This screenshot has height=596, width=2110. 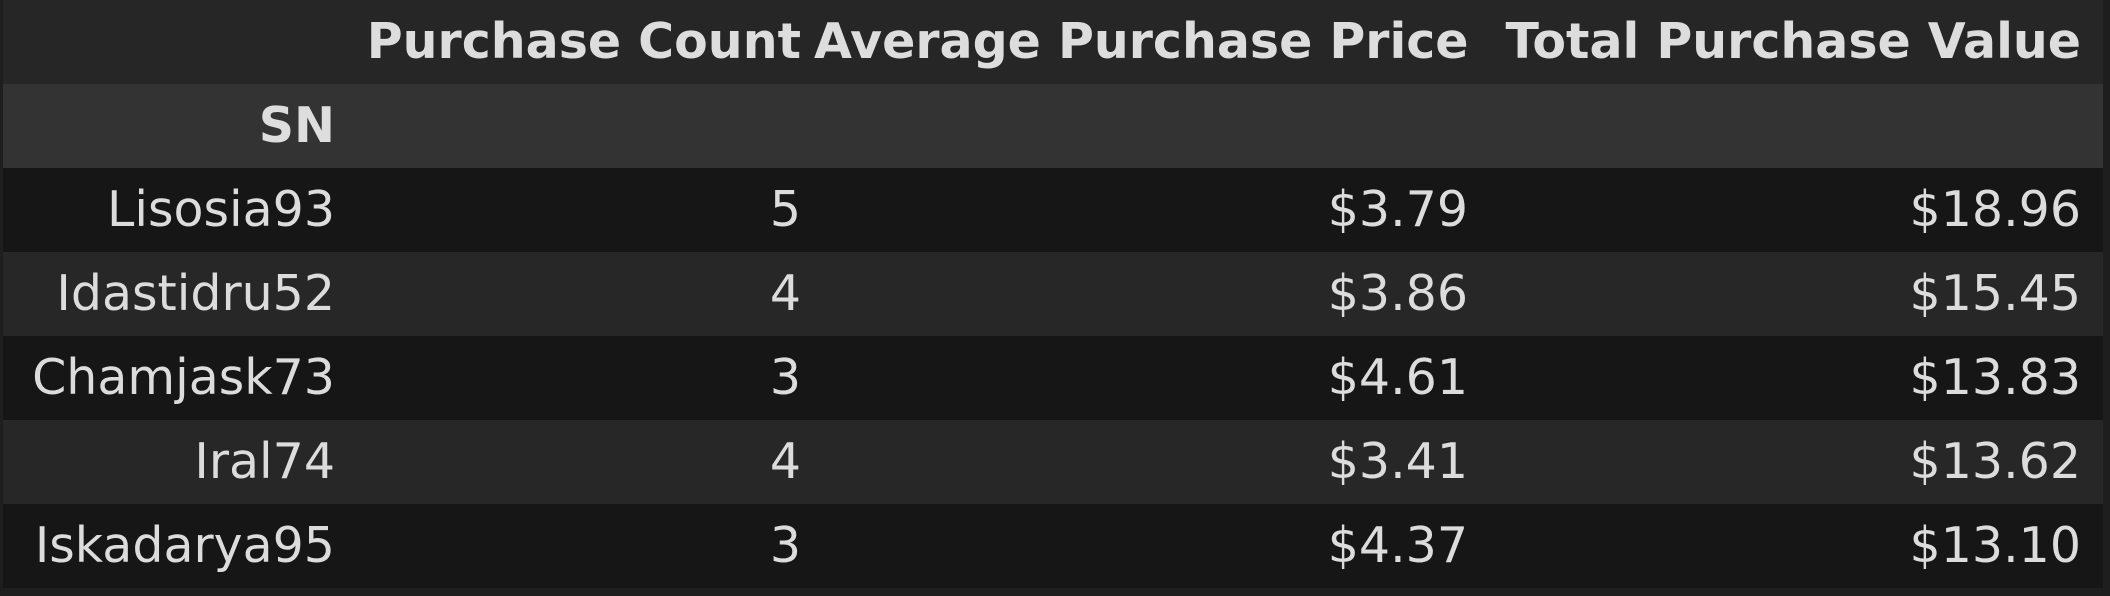 What do you see at coordinates (1796, 378) in the screenshot?
I see `row-total-purchase-value: $13.83` at bounding box center [1796, 378].